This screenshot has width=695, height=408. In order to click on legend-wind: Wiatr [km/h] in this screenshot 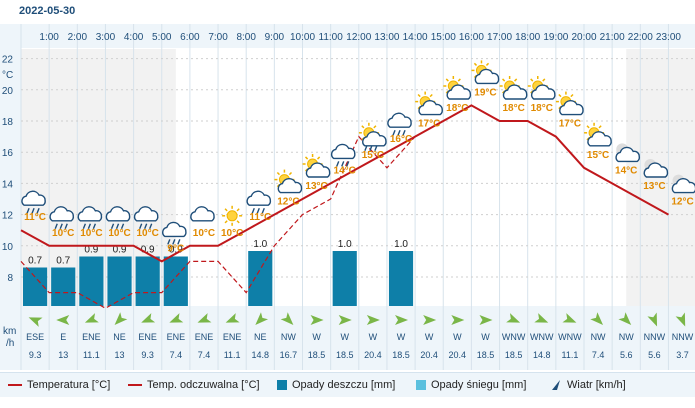, I will do `click(588, 385)`.